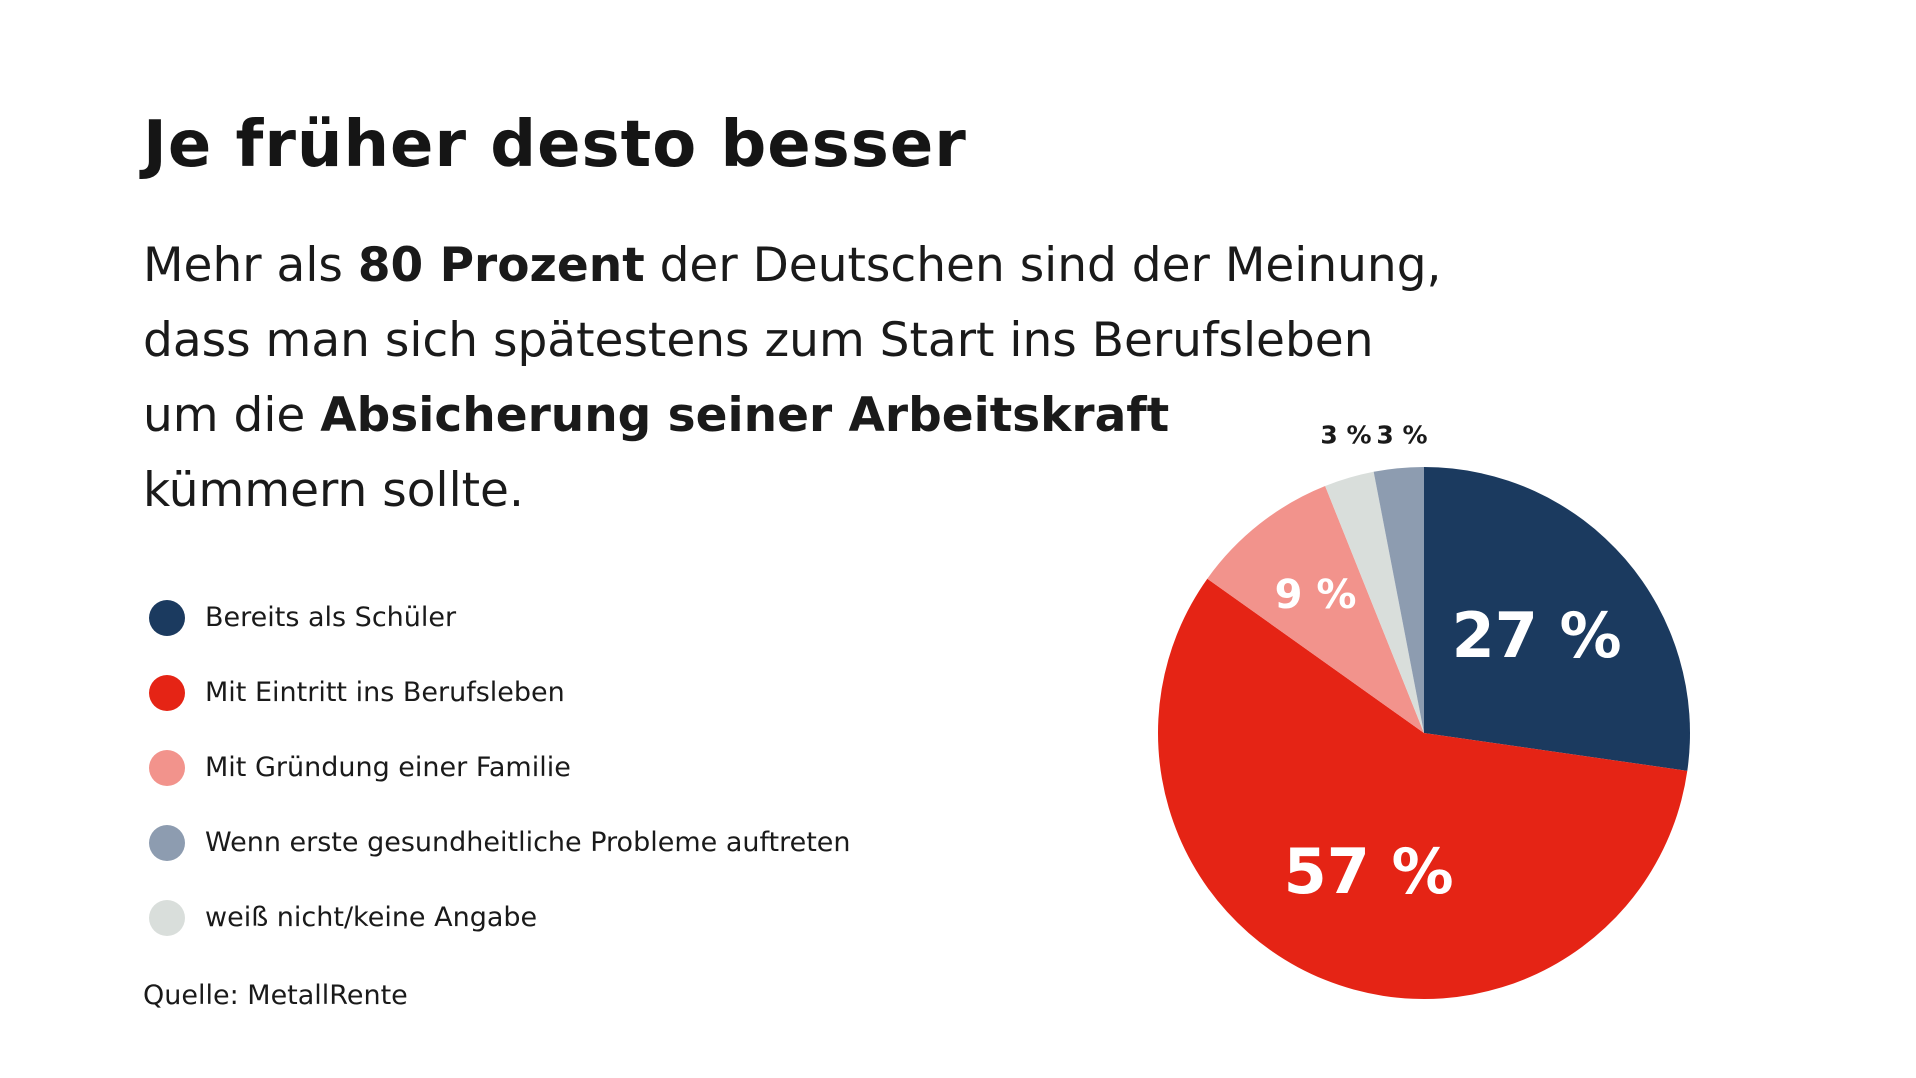 The width and height of the screenshot is (1916, 1078). Describe the element at coordinates (1316, 595) in the screenshot. I see `pie-data-label-2: 9 %` at that location.